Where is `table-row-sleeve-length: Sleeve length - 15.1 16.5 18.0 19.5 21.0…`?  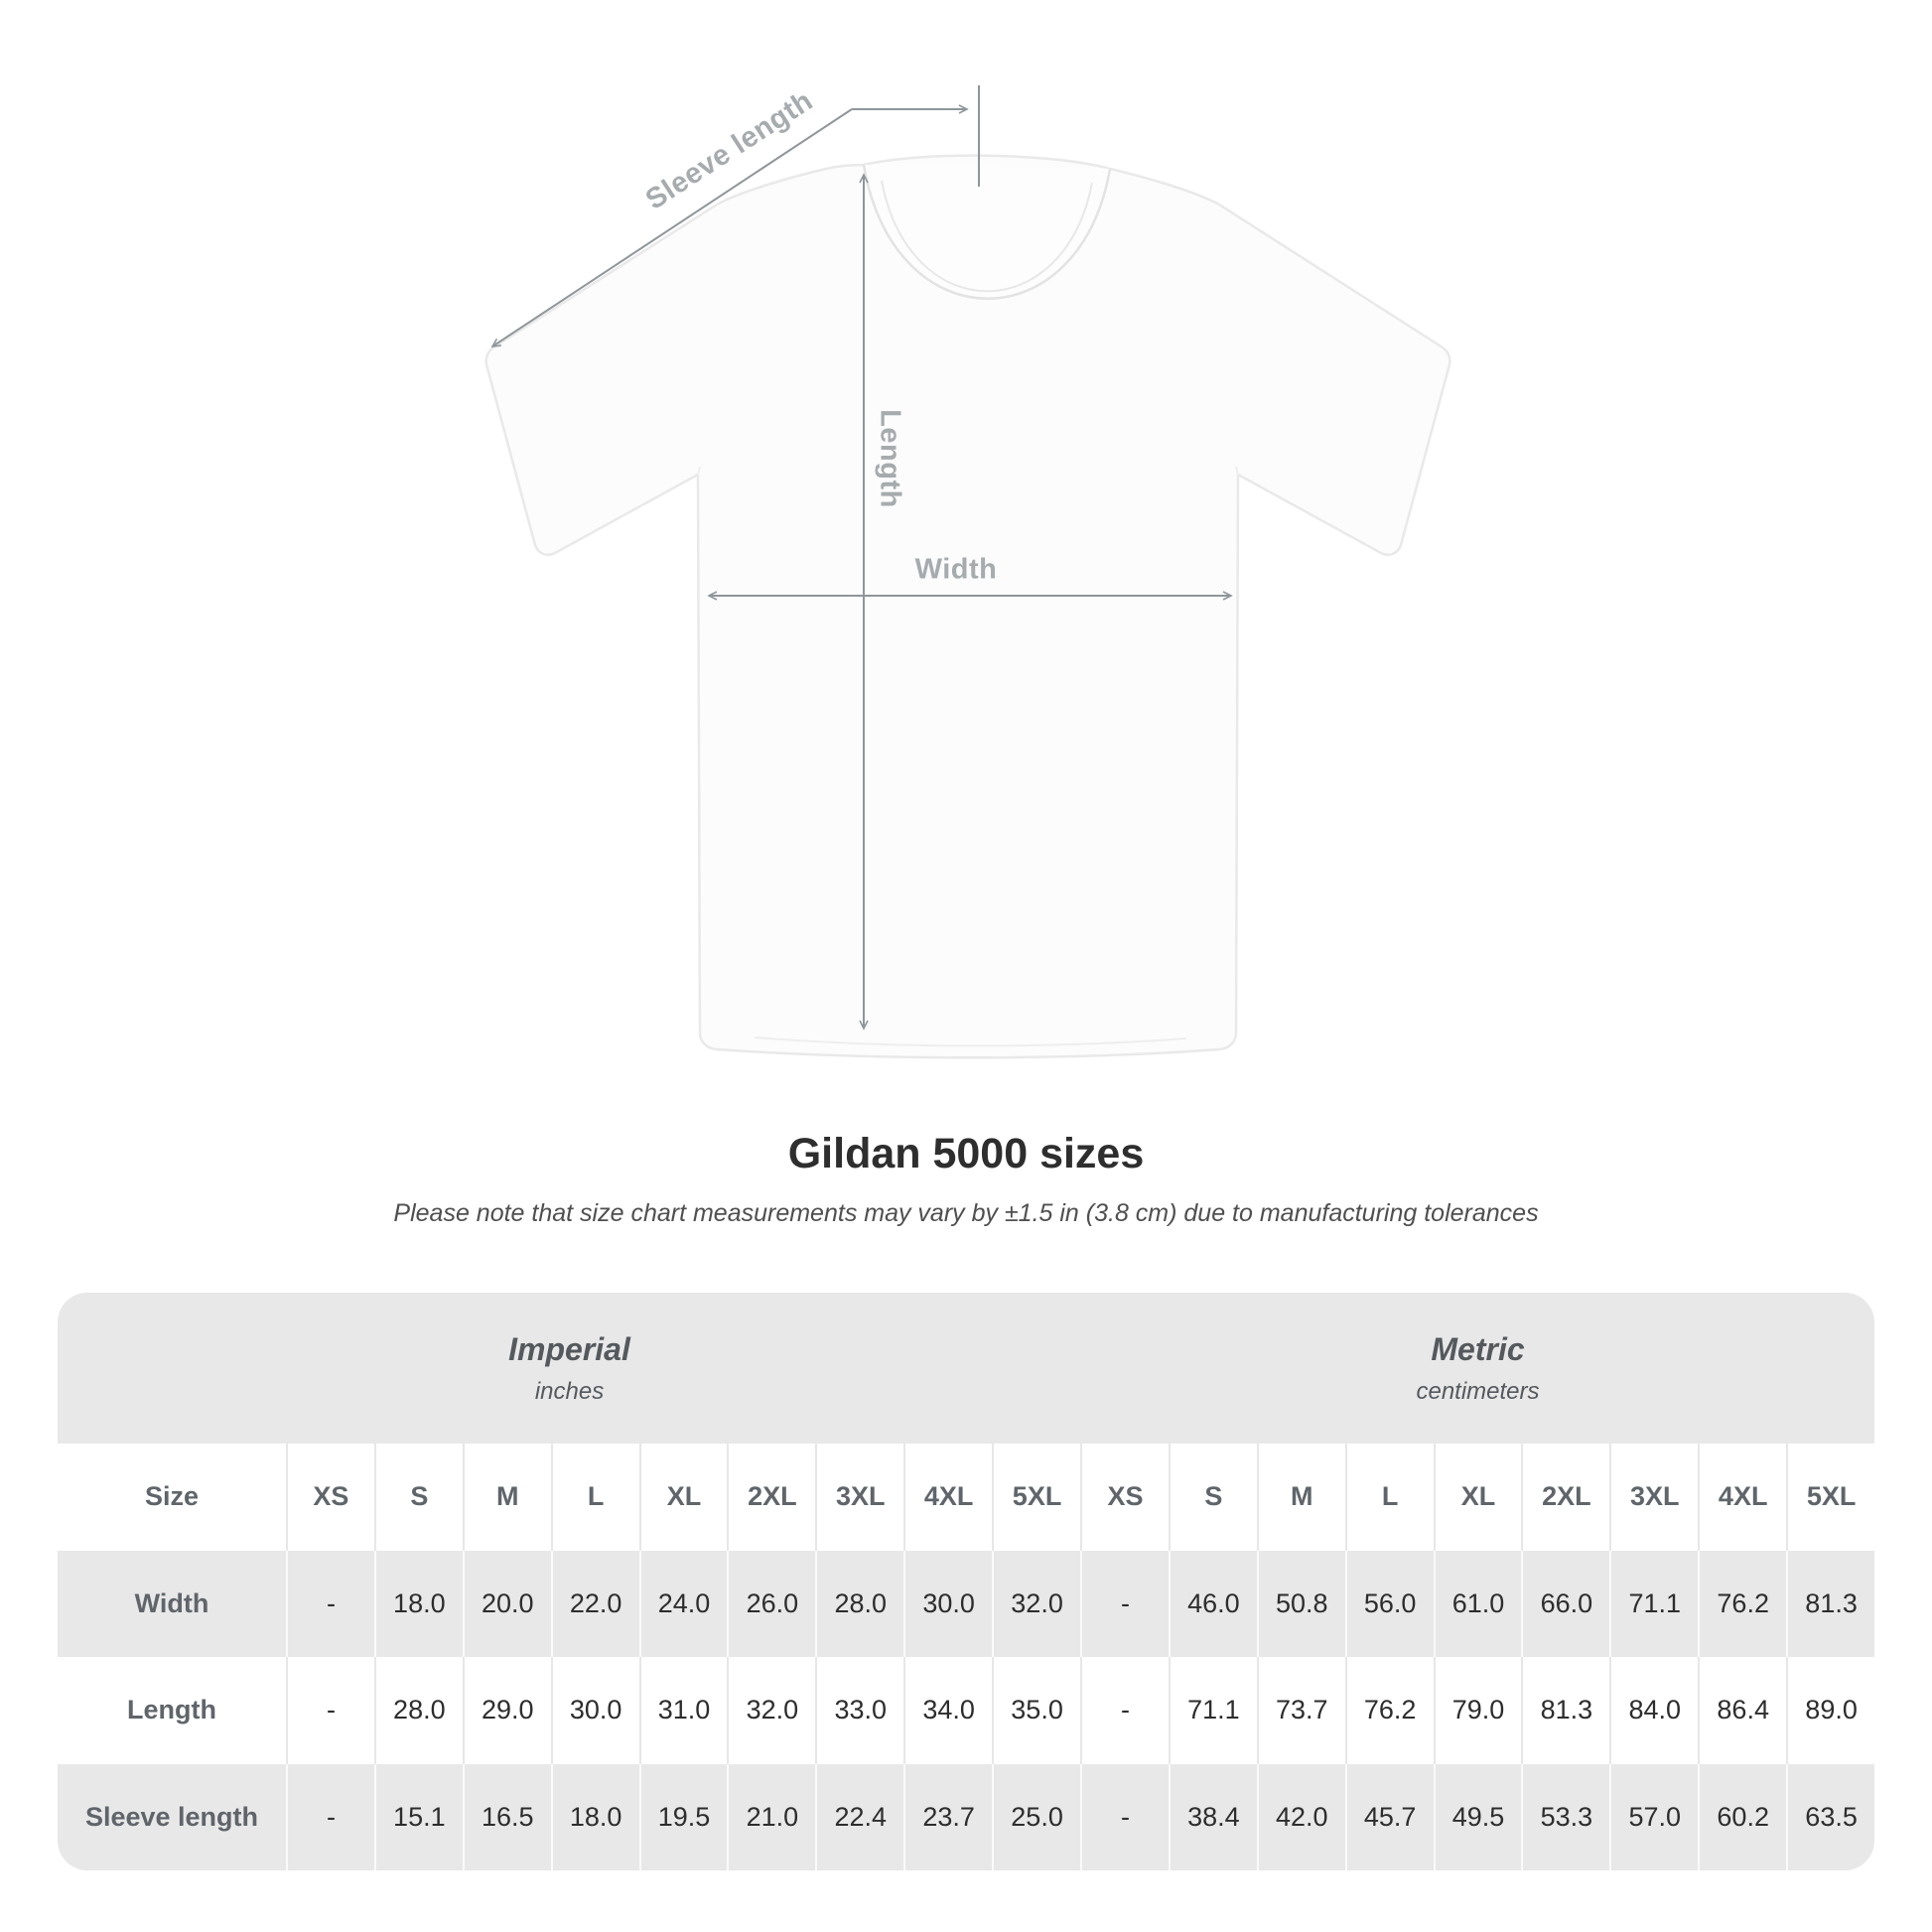 table-row-sleeve-length: Sleeve length - 15.1 16.5 18.0 19.5 21.0… is located at coordinates (966, 1817).